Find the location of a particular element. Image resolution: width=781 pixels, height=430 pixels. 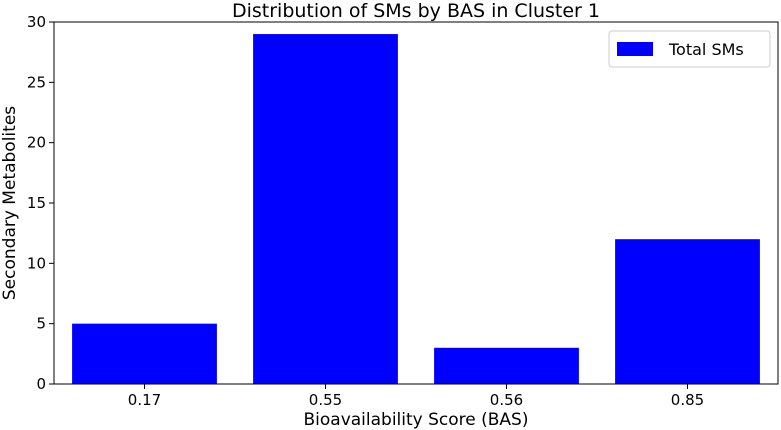

y-tick-label: 5 is located at coordinates (41, 324).